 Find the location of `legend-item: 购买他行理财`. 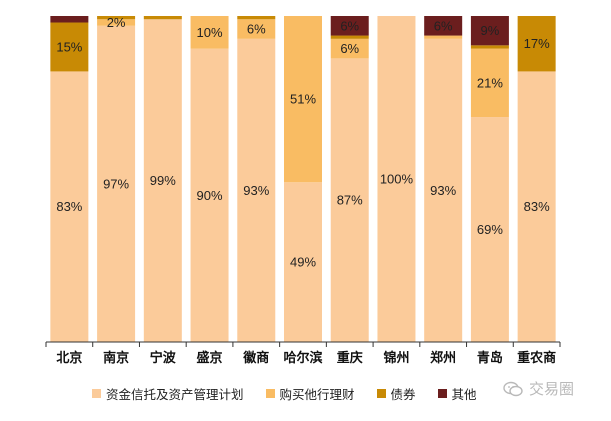

legend-item: 购买他行理财 is located at coordinates (310, 393).